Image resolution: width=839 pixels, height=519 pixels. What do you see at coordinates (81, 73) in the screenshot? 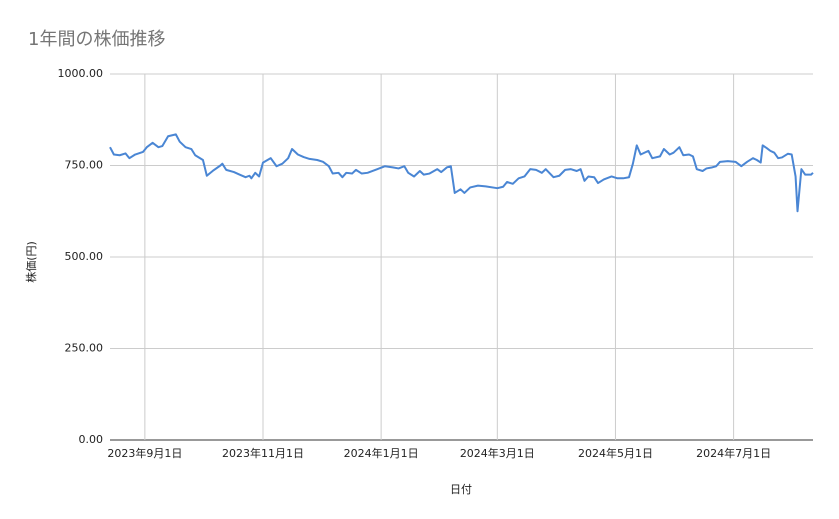
I see `y-tick-label: 1000.00` at bounding box center [81, 73].